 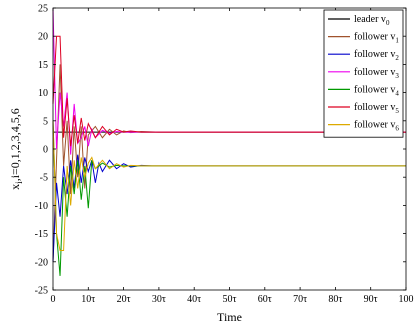 I want to click on y-tick-label: -20, so click(x=41, y=262).